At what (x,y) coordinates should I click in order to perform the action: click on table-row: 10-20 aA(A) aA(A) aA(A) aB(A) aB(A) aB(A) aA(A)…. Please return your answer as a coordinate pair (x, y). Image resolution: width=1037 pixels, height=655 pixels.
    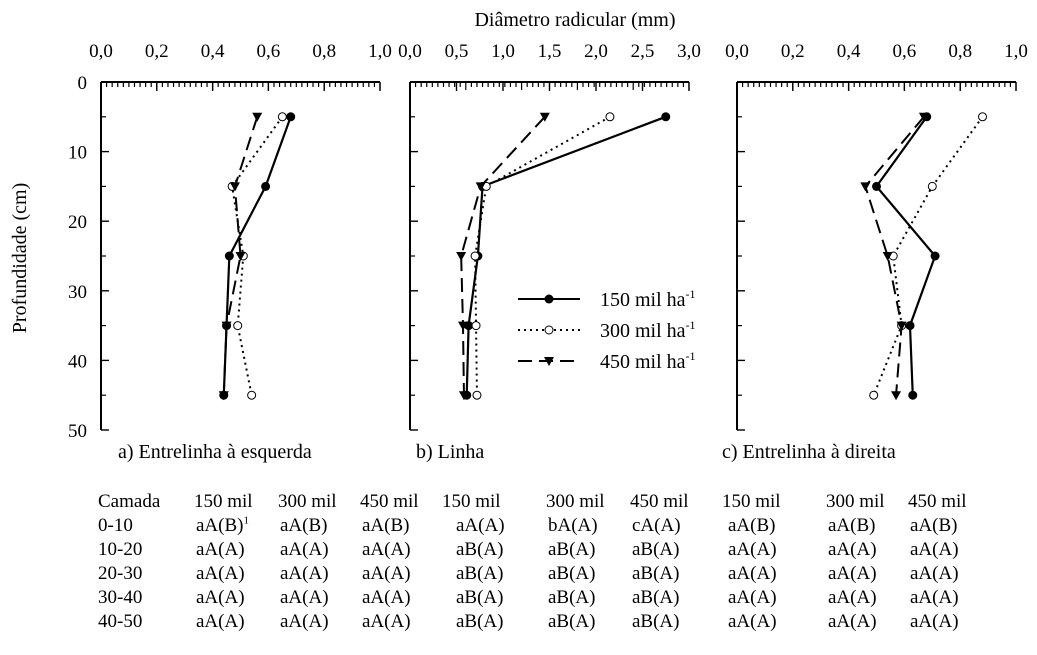
    Looking at the image, I should click on (544, 550).